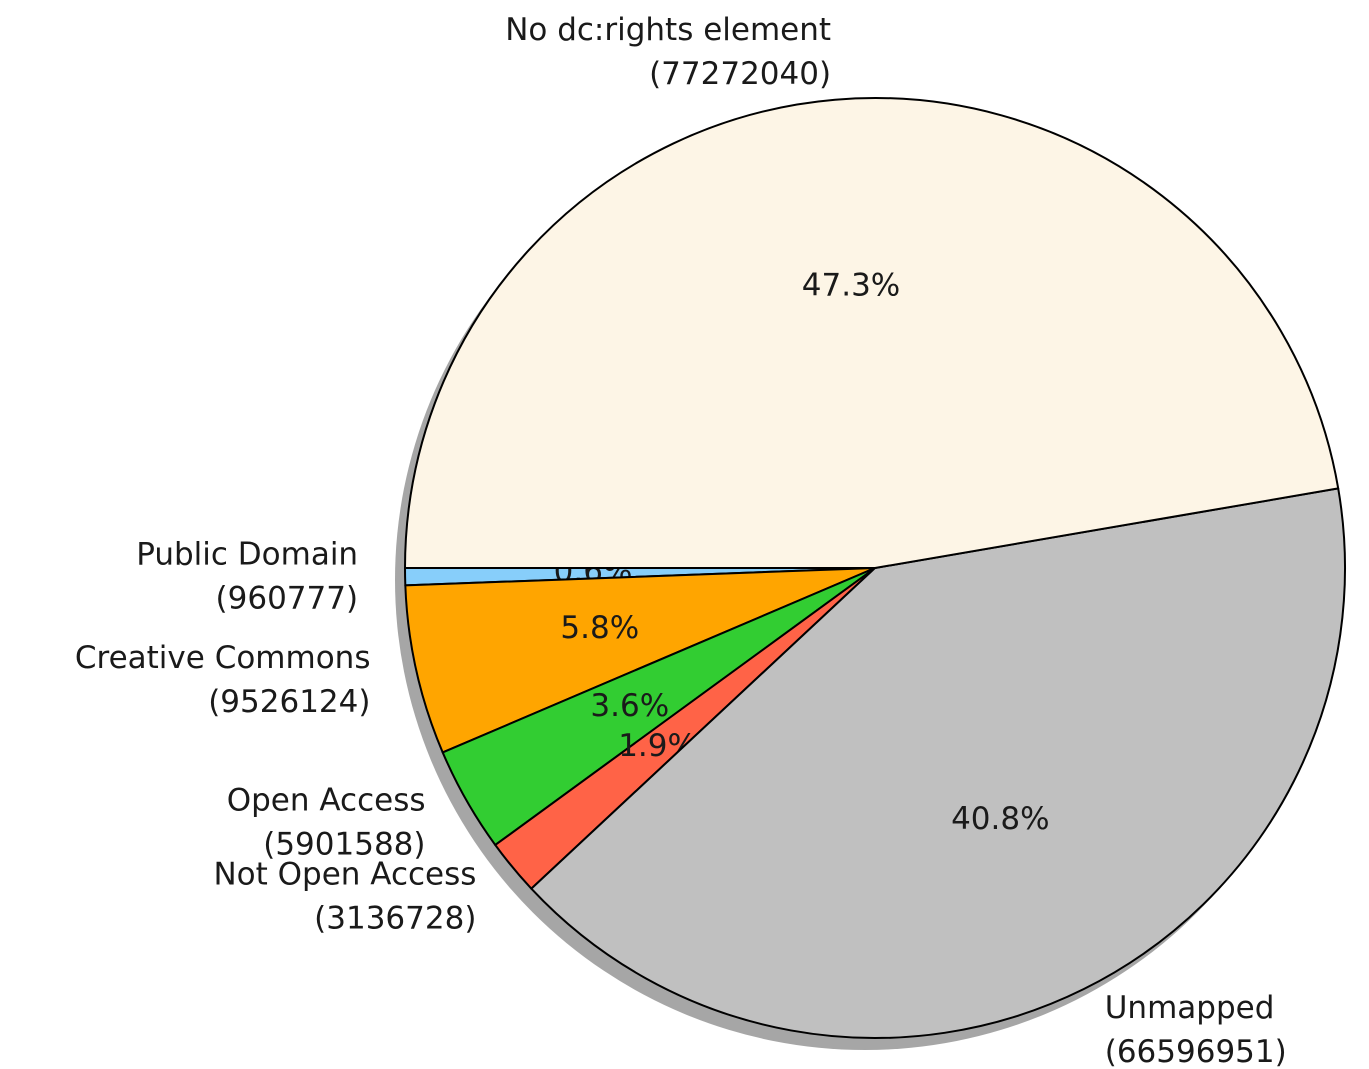 The image size is (1369, 1069). What do you see at coordinates (1190, 1008) in the screenshot?
I see `category-label: Unmapped` at bounding box center [1190, 1008].